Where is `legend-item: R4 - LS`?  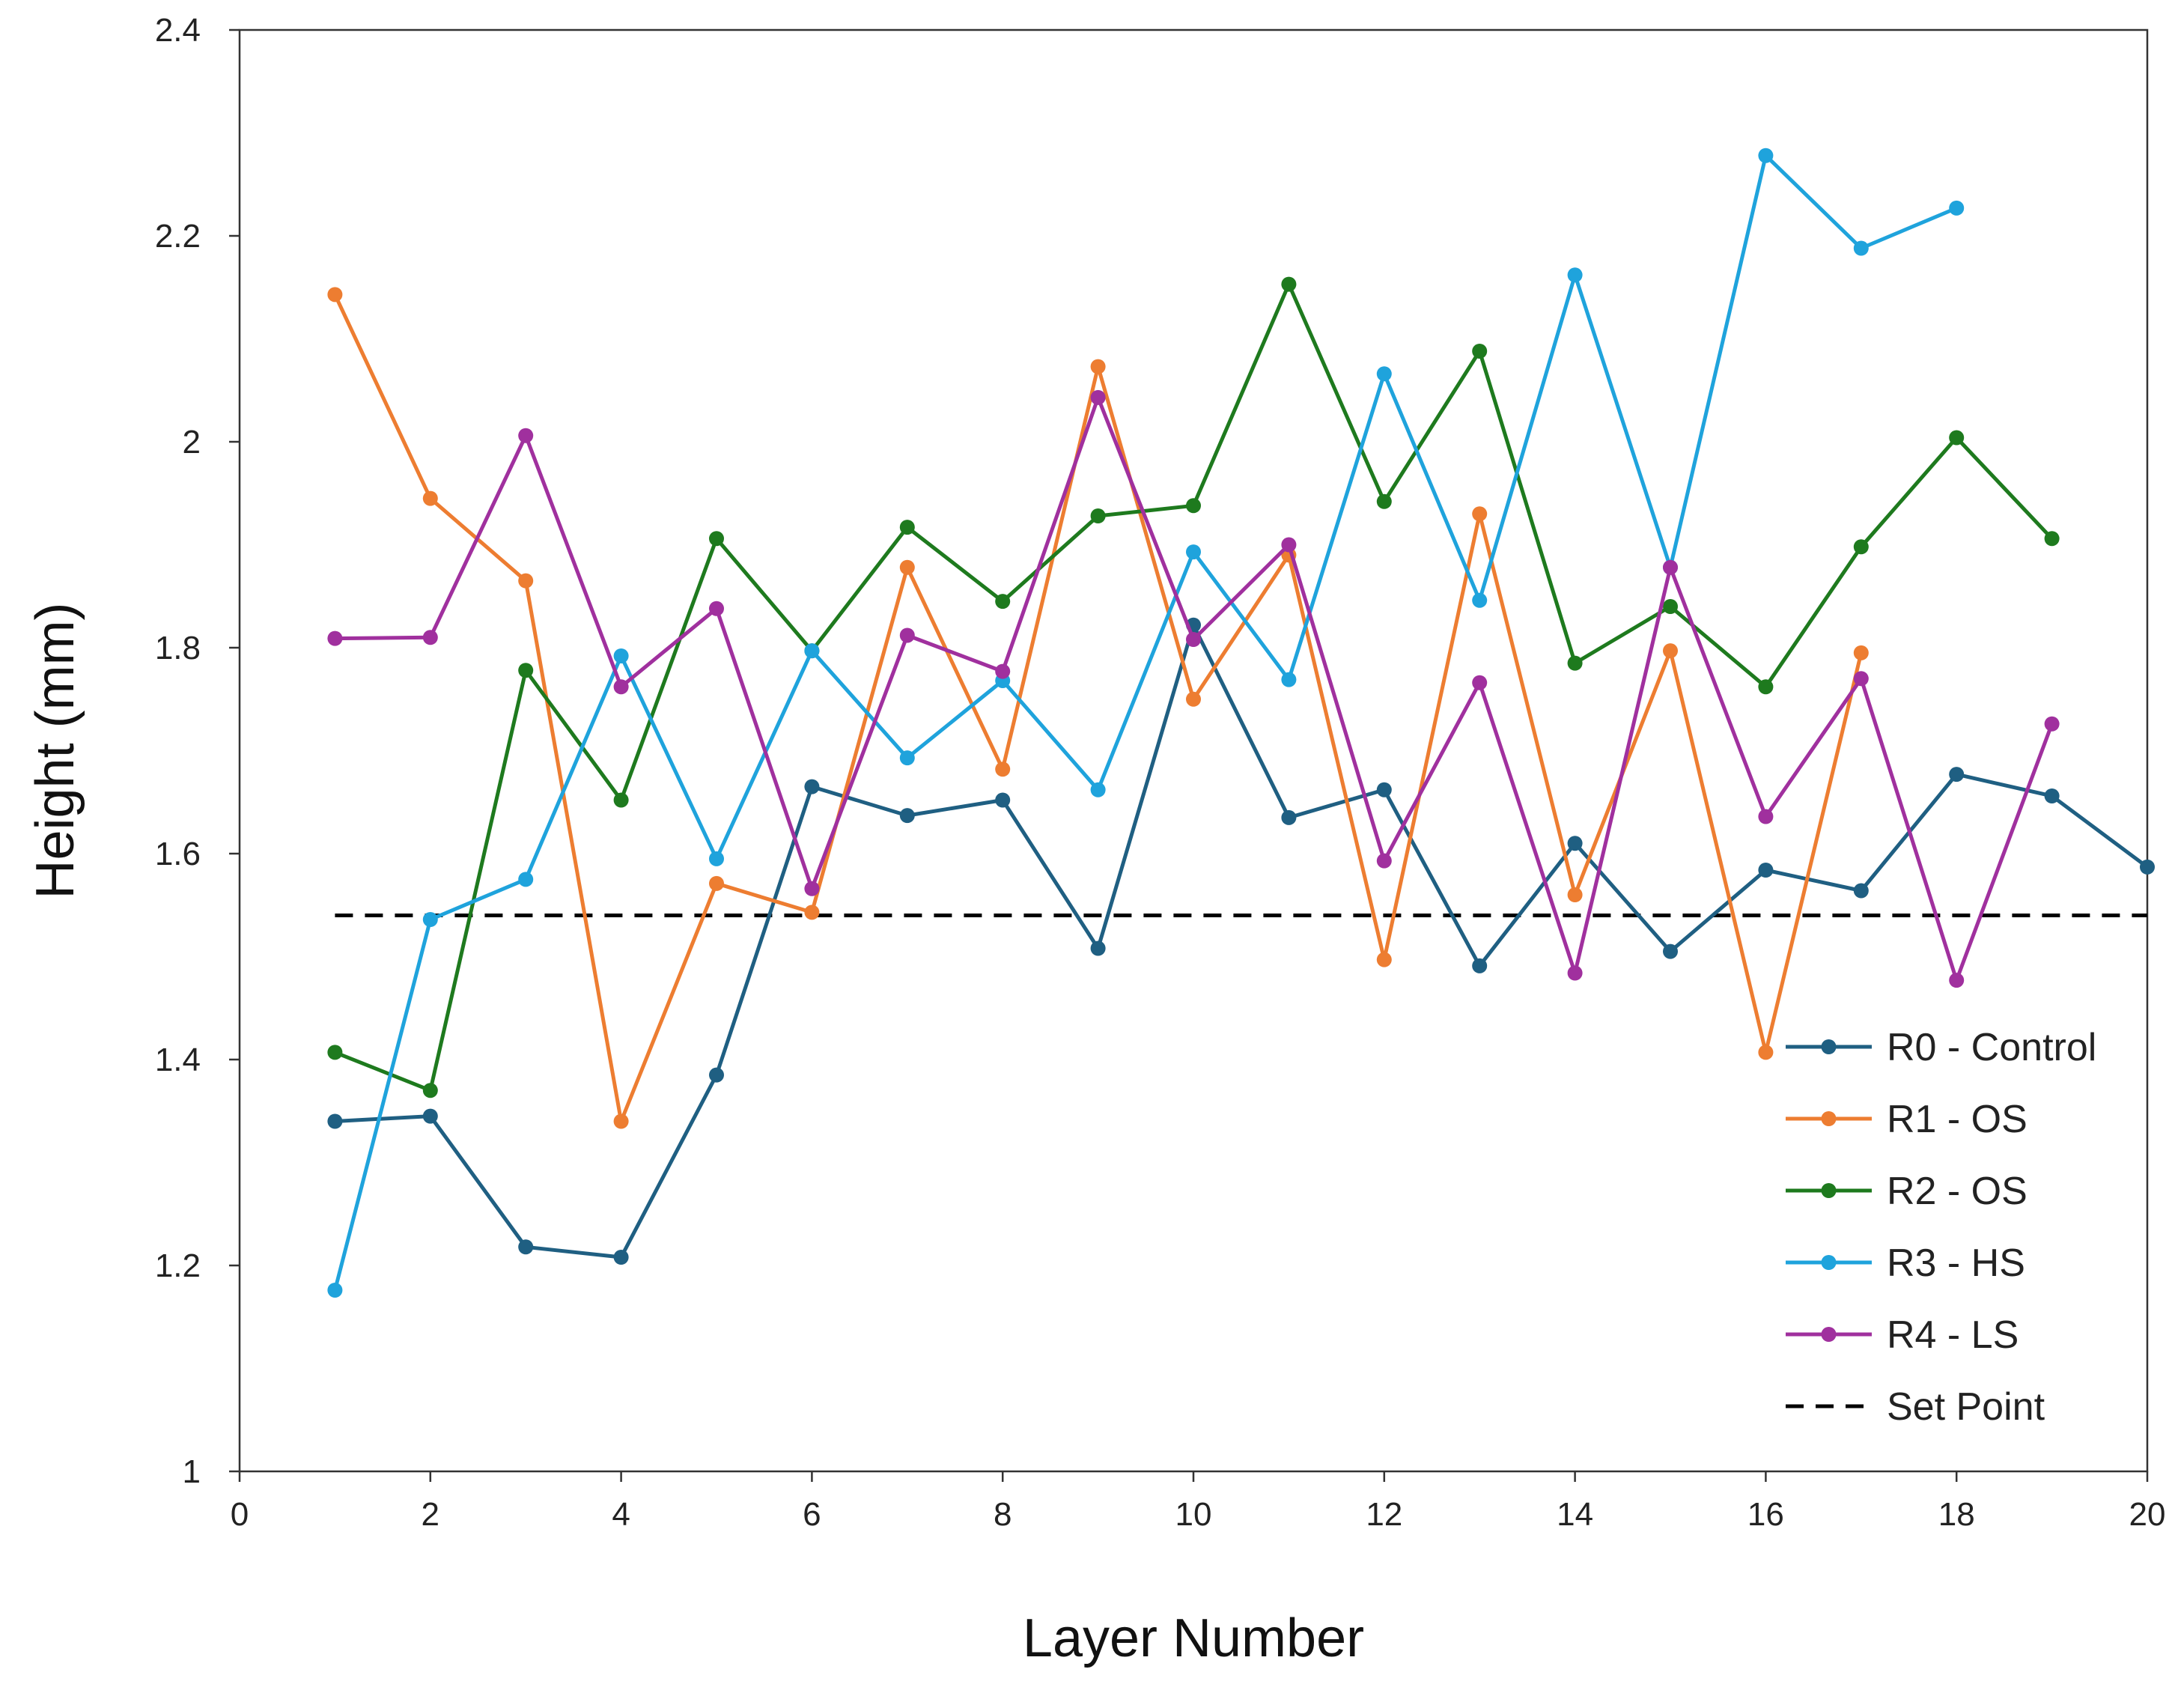 legend-item: R4 - LS is located at coordinates (1903, 1335).